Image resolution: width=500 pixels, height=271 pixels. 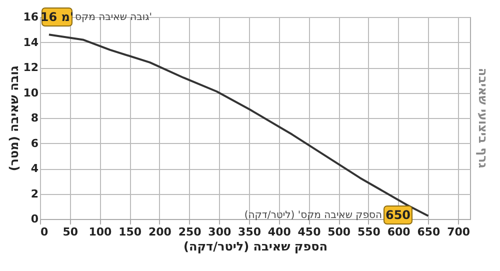 What do you see at coordinates (369, 232) in the screenshot?
I see `x-tick-label: 550` at bounding box center [369, 232].